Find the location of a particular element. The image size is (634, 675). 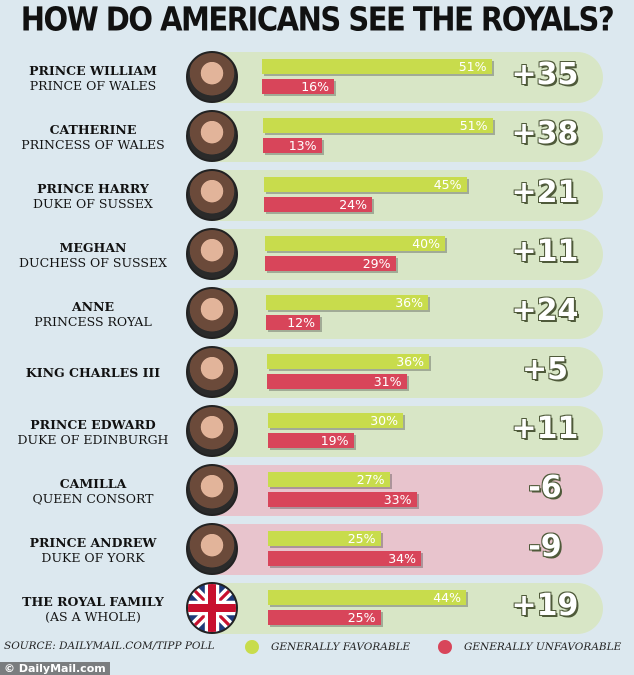

favorable-value: 25% is located at coordinates (361, 538).